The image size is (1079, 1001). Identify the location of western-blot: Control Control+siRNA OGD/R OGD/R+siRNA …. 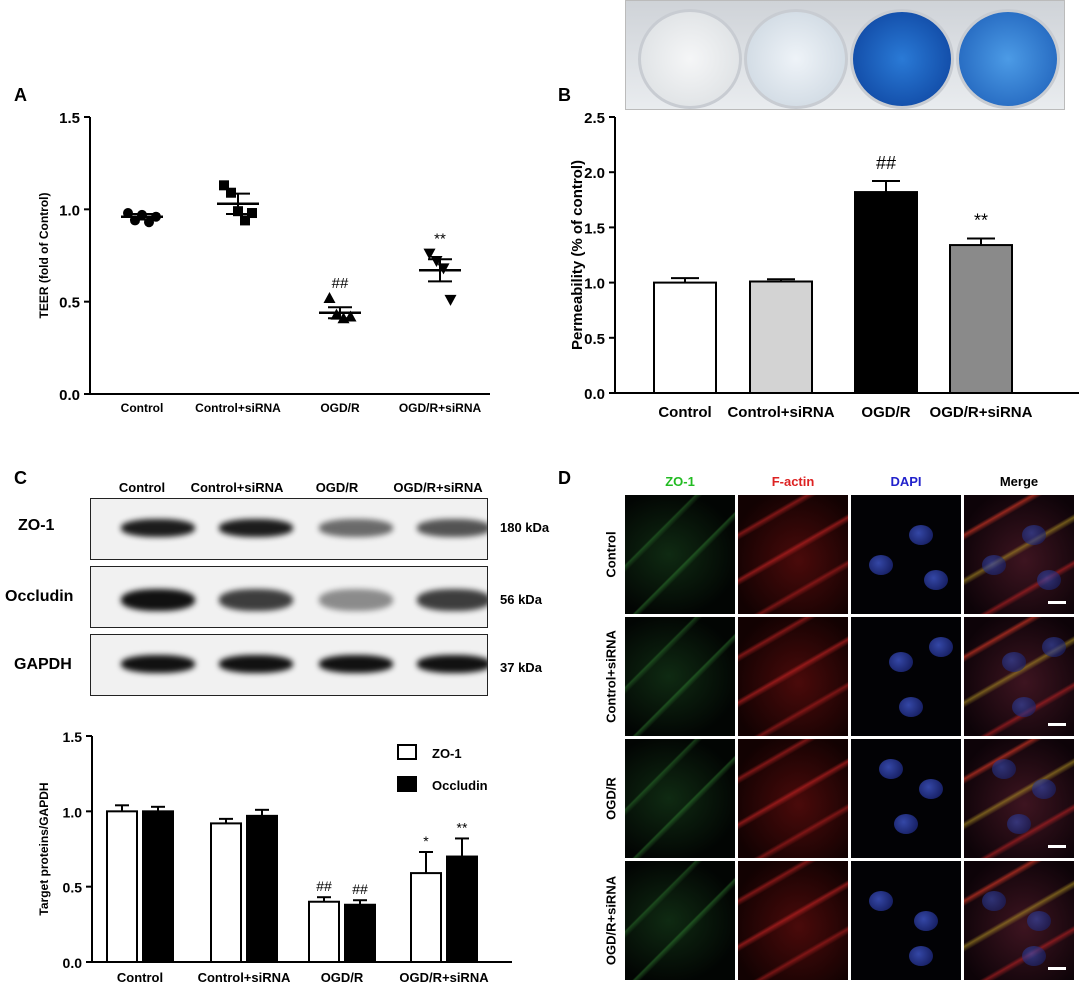
(280, 600).